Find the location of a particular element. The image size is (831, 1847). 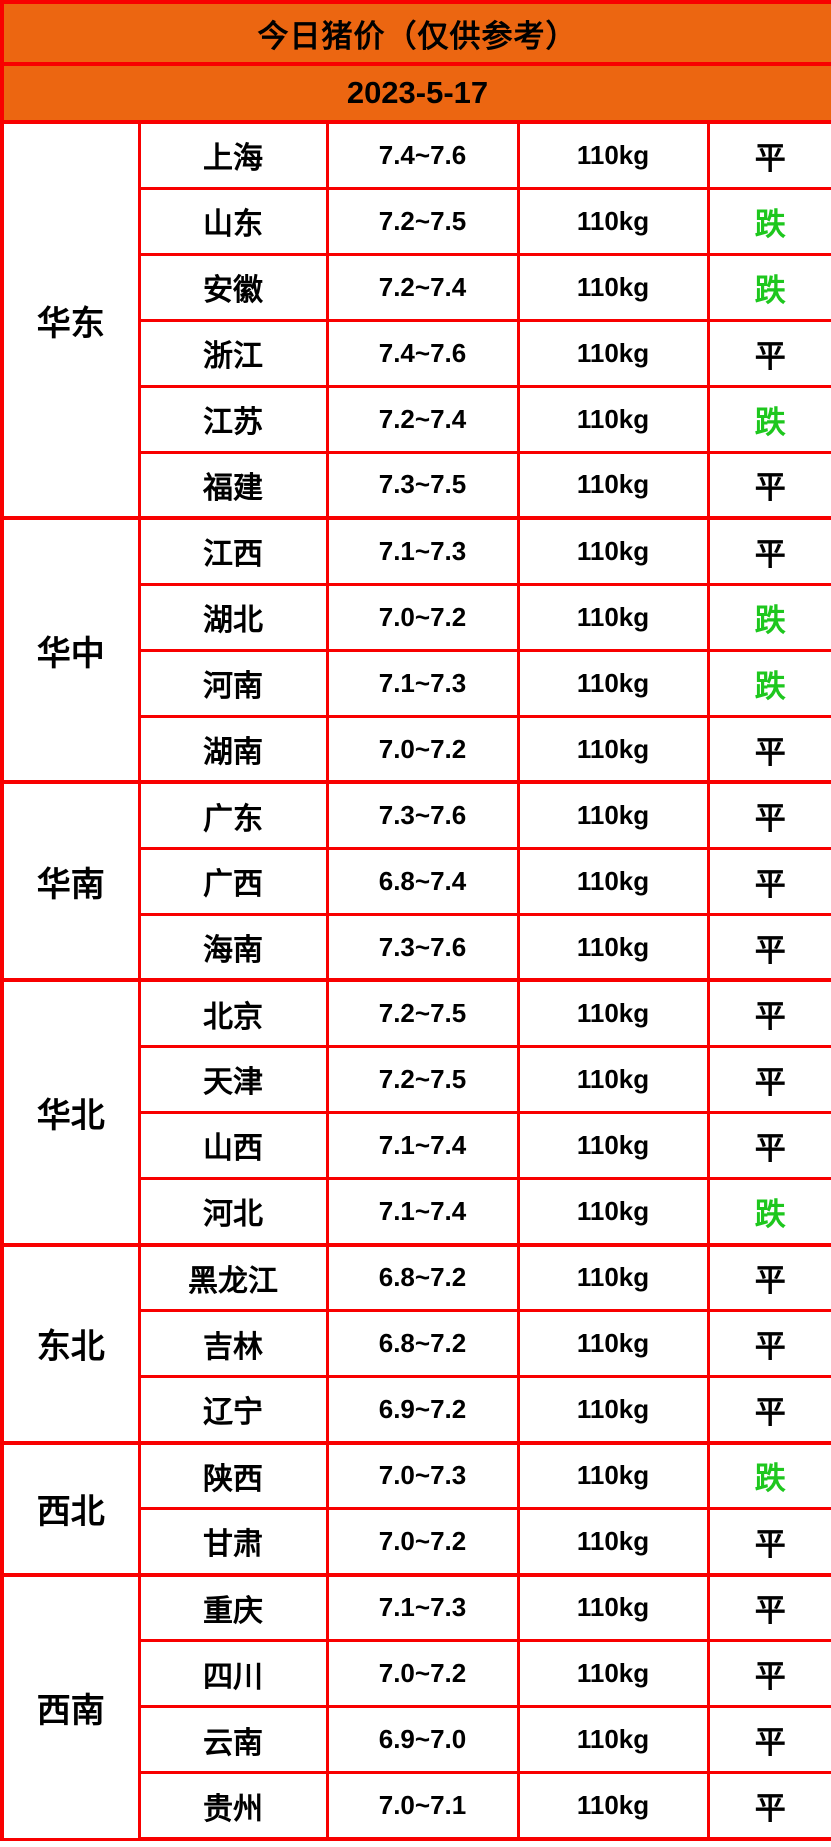

table-row: 华中 江西 7.1~7.3 110kg 平 is located at coordinates (415, 650).